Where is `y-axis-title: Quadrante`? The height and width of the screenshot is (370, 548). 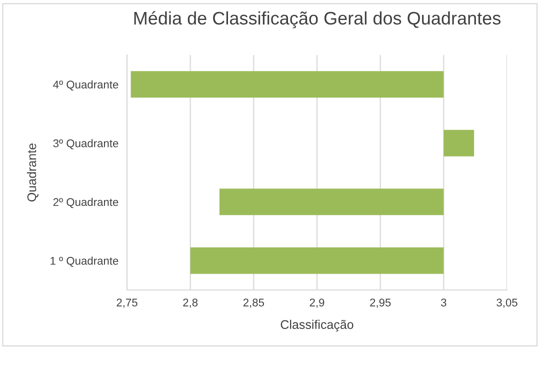
y-axis-title: Quadrante is located at coordinates (32, 173).